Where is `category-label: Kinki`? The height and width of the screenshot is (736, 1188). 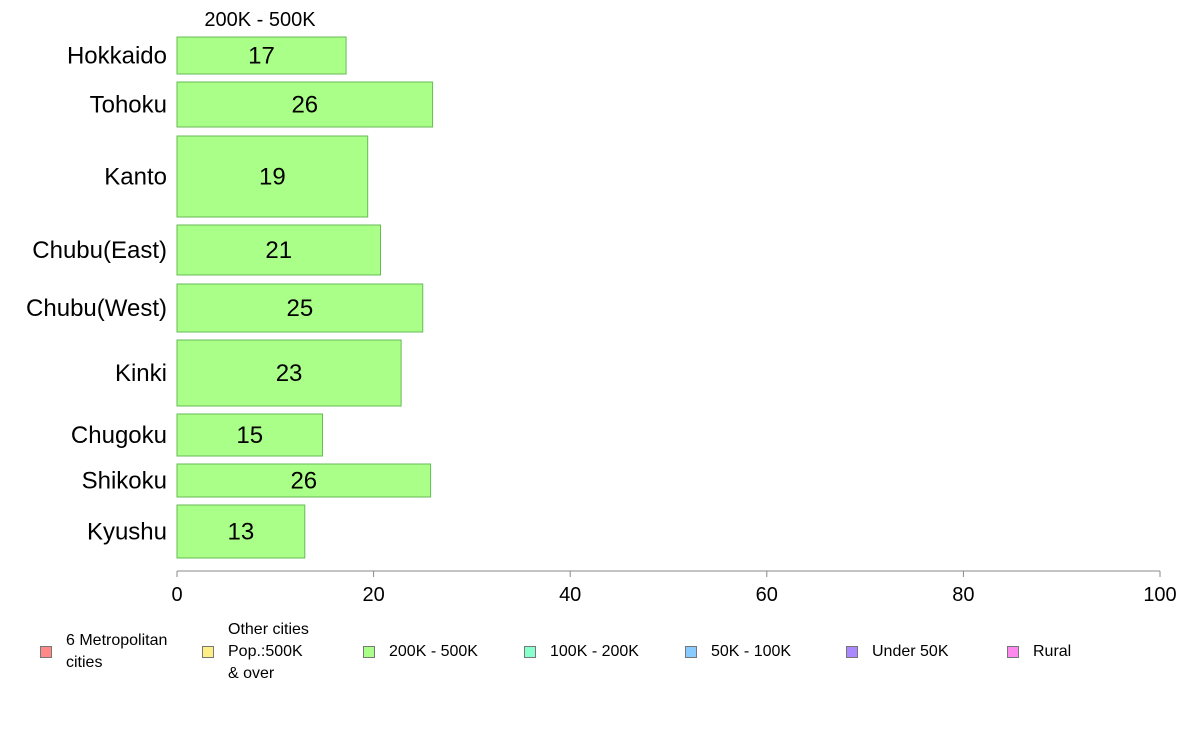
category-label: Kinki is located at coordinates (141, 373).